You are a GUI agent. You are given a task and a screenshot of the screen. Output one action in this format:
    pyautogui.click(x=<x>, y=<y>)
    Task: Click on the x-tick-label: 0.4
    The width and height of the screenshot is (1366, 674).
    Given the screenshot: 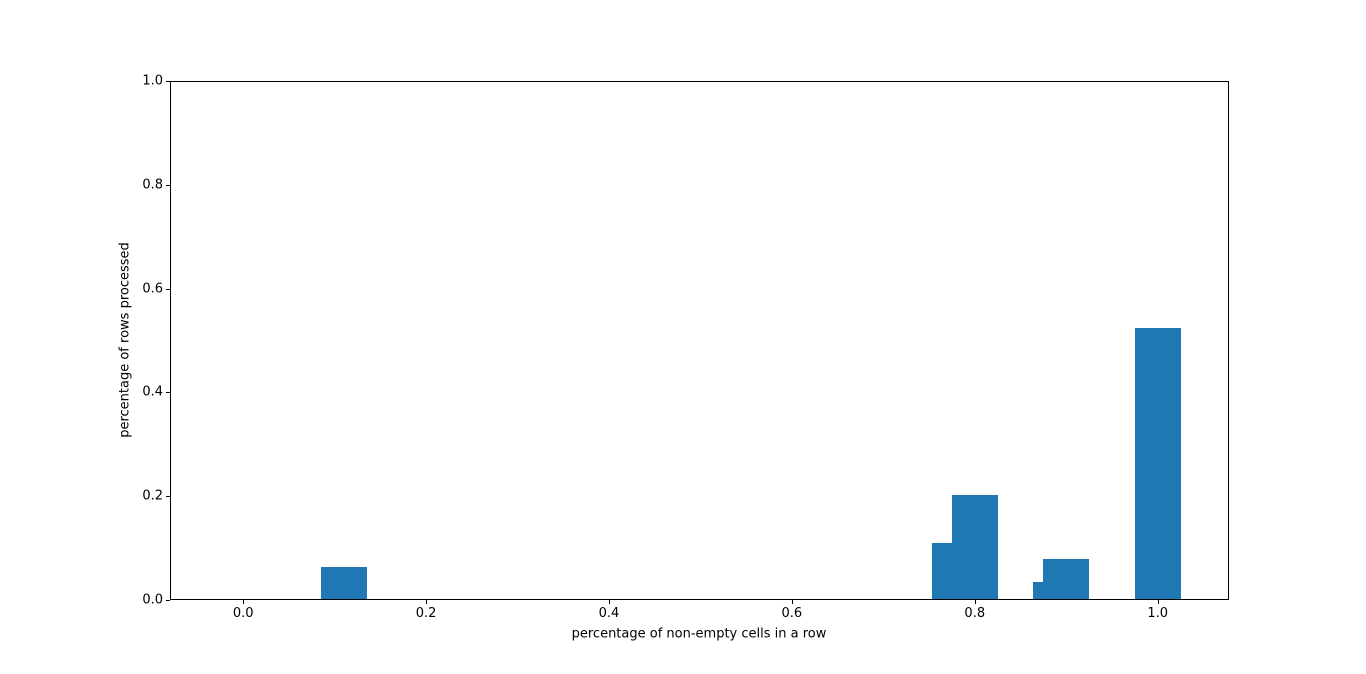 What is the action you would take?
    pyautogui.click(x=609, y=613)
    